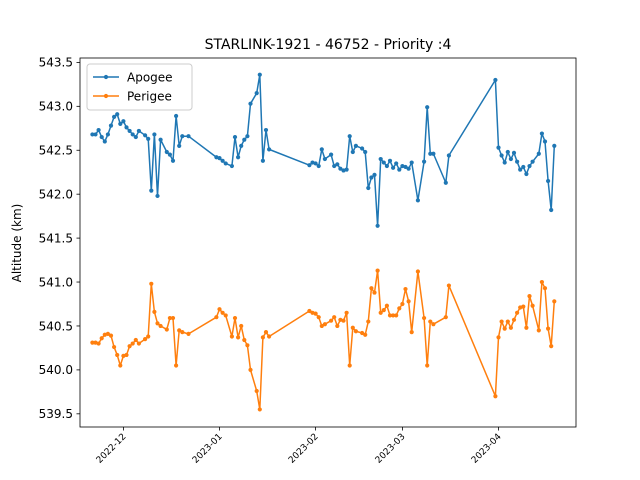 The height and width of the screenshot is (480, 640). Describe the element at coordinates (56, 63) in the screenshot. I see `y-tick-label: 543.5` at that location.